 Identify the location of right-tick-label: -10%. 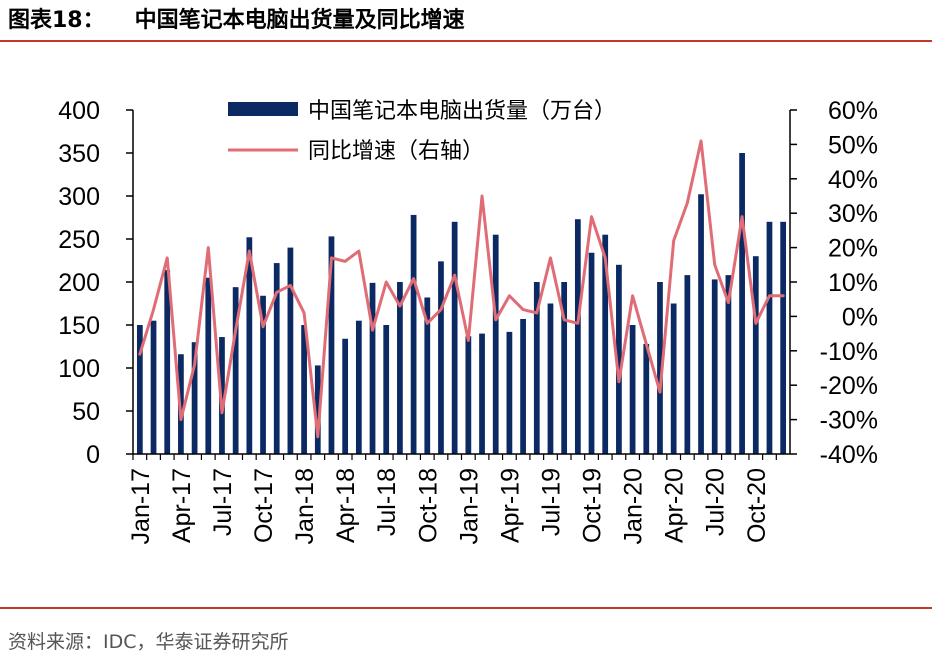
(849, 352).